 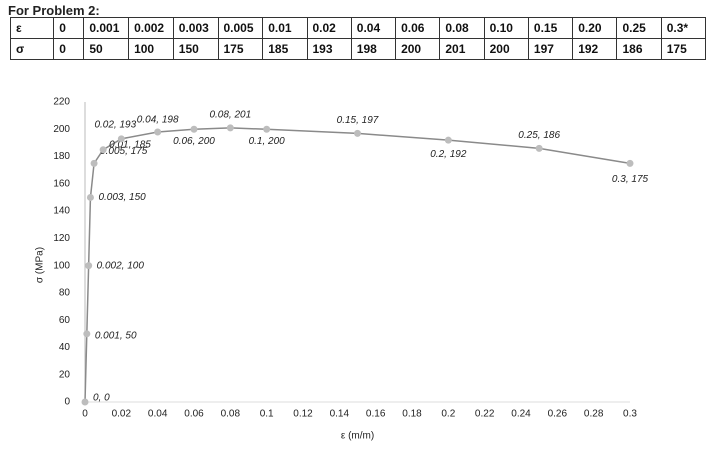 I want to click on heading: For Problem 2:, so click(x=54, y=10).